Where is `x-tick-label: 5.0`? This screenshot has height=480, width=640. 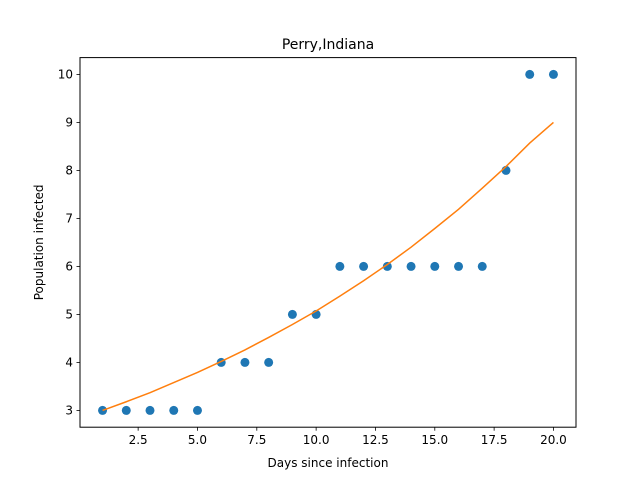
x-tick-label: 5.0 is located at coordinates (197, 440).